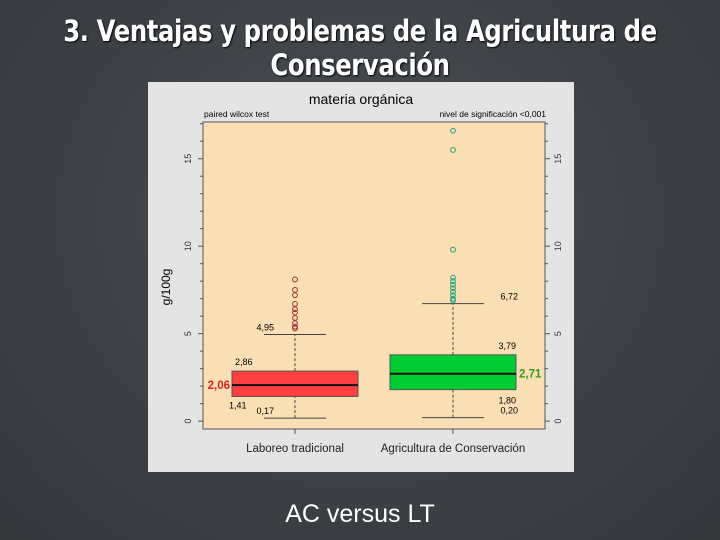 The image size is (720, 540). Describe the element at coordinates (244, 362) in the screenshot. I see `q3-label: 2,86` at that location.